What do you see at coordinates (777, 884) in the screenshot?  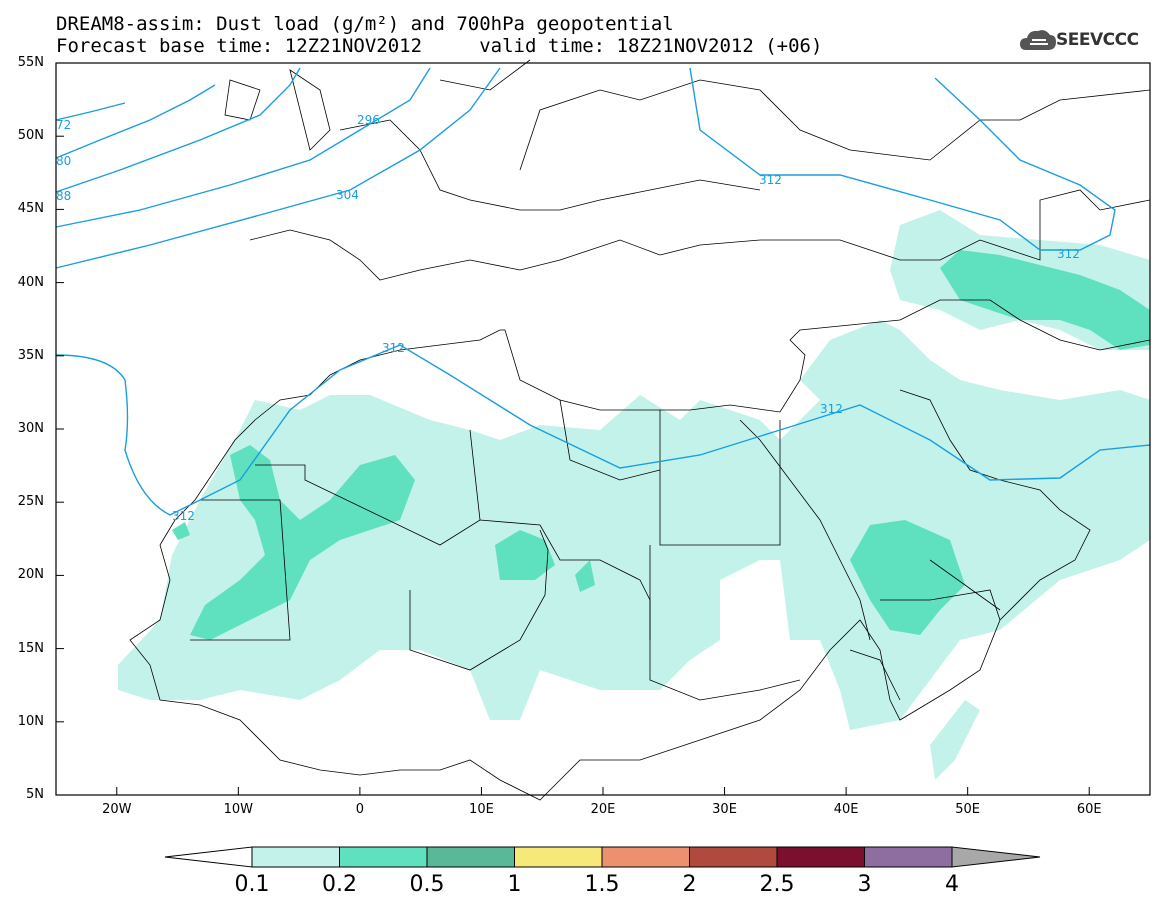 I see `colorbar-level: 2.5` at bounding box center [777, 884].